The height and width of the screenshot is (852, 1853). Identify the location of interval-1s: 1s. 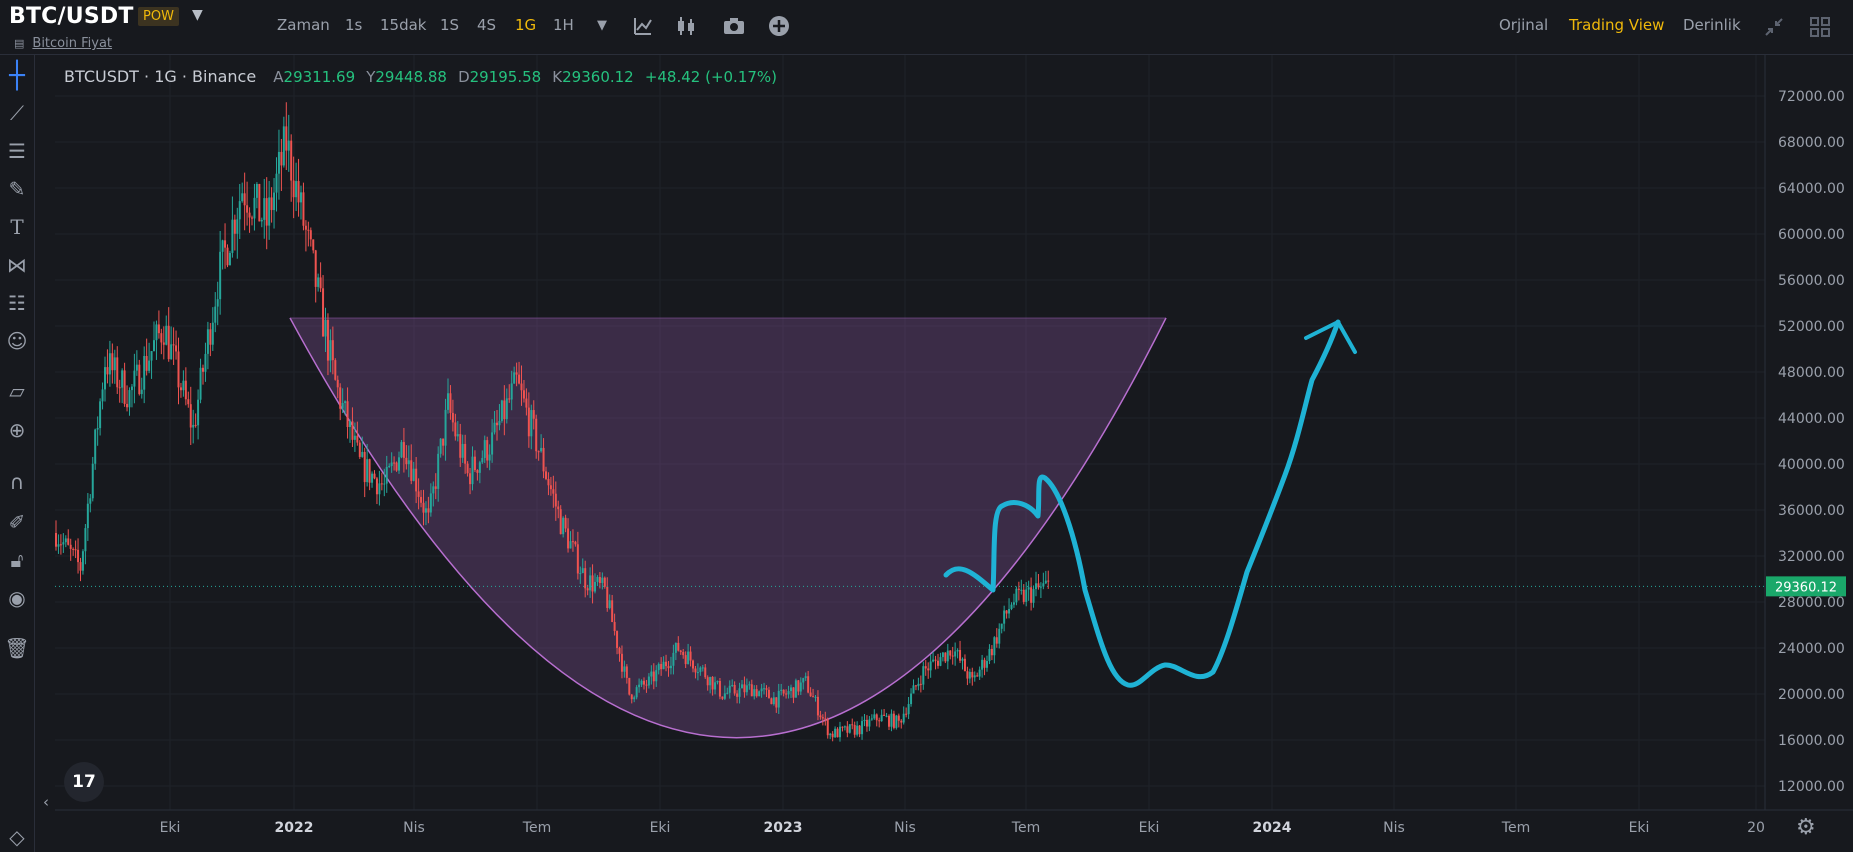
(354, 25).